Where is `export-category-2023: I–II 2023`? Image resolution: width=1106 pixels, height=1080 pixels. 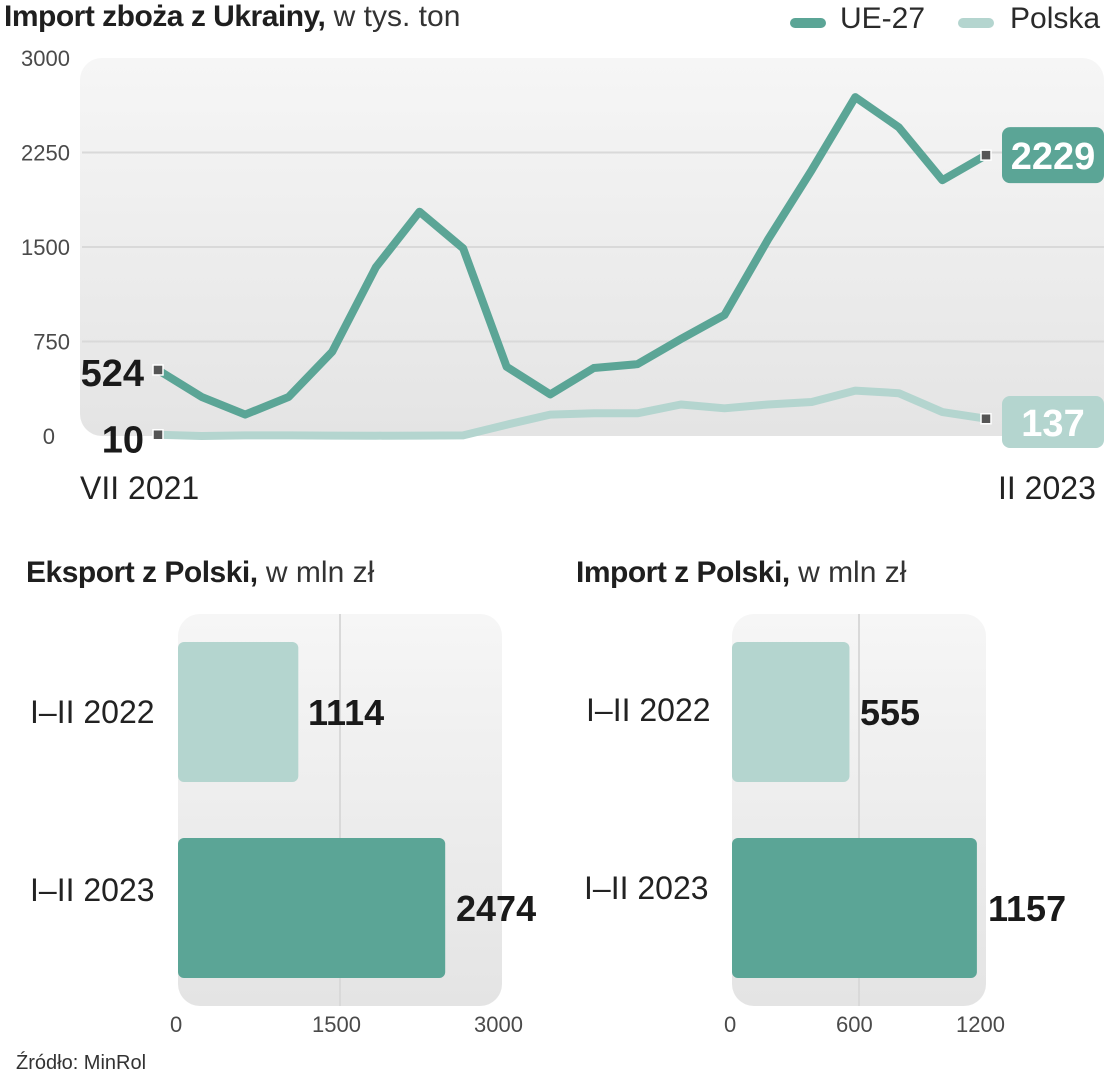 export-category-2023: I–II 2023 is located at coordinates (92, 890).